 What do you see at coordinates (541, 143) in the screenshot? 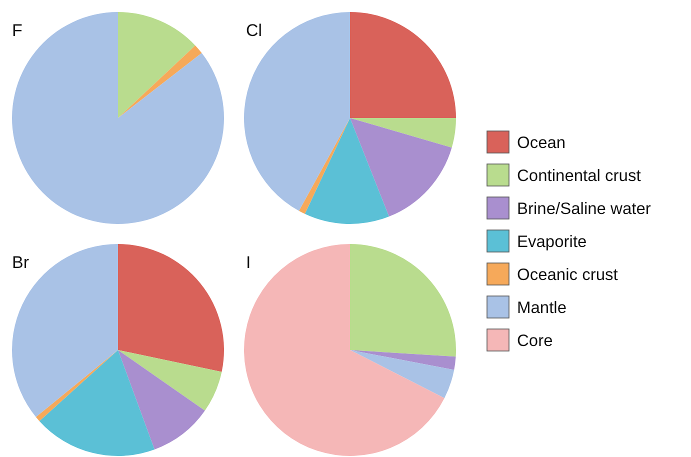
I see `legend-label: Ocean` at bounding box center [541, 143].